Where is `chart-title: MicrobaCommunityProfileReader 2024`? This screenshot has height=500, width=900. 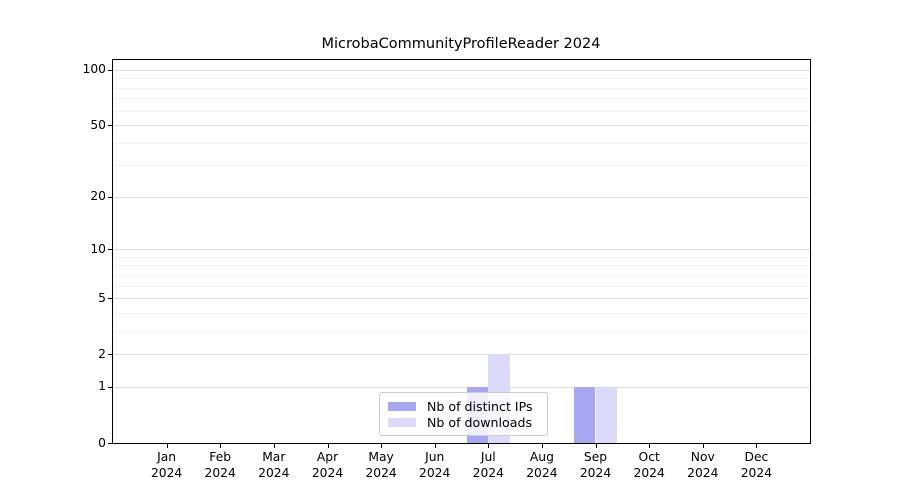
chart-title: MicrobaCommunityProfileReader 2024 is located at coordinates (461, 44).